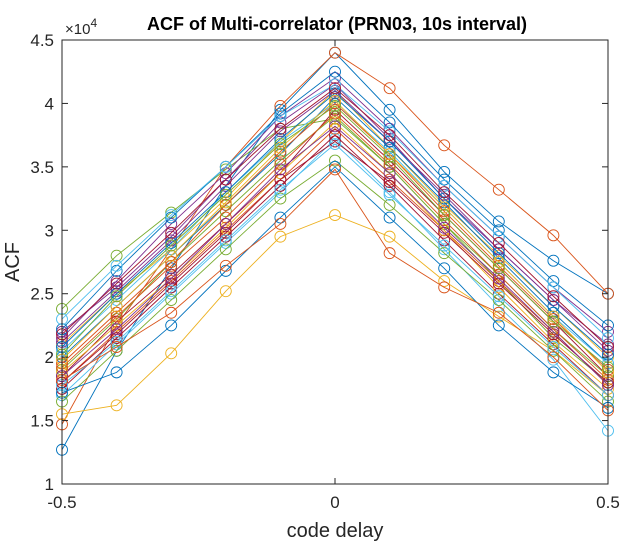 Image resolution: width=626 pixels, height=544 pixels. Describe the element at coordinates (49, 484) in the screenshot. I see `y-tick-label: 1` at that location.